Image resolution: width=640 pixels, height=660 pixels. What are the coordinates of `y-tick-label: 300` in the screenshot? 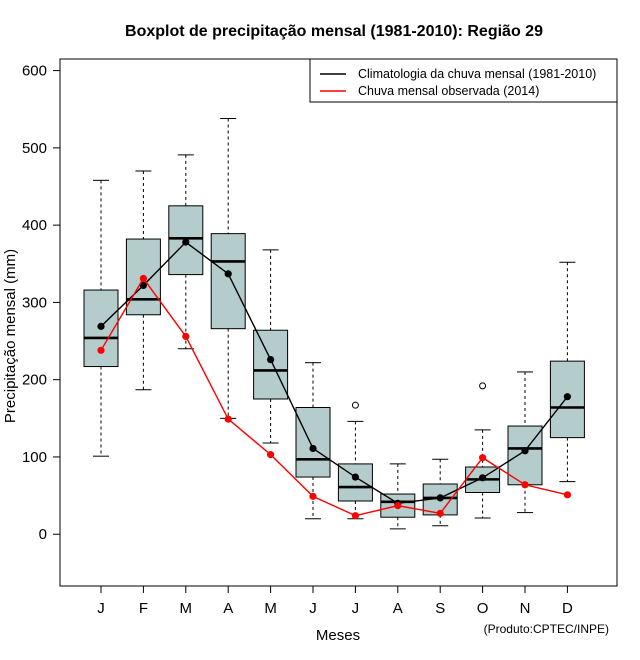 It's located at (34, 302).